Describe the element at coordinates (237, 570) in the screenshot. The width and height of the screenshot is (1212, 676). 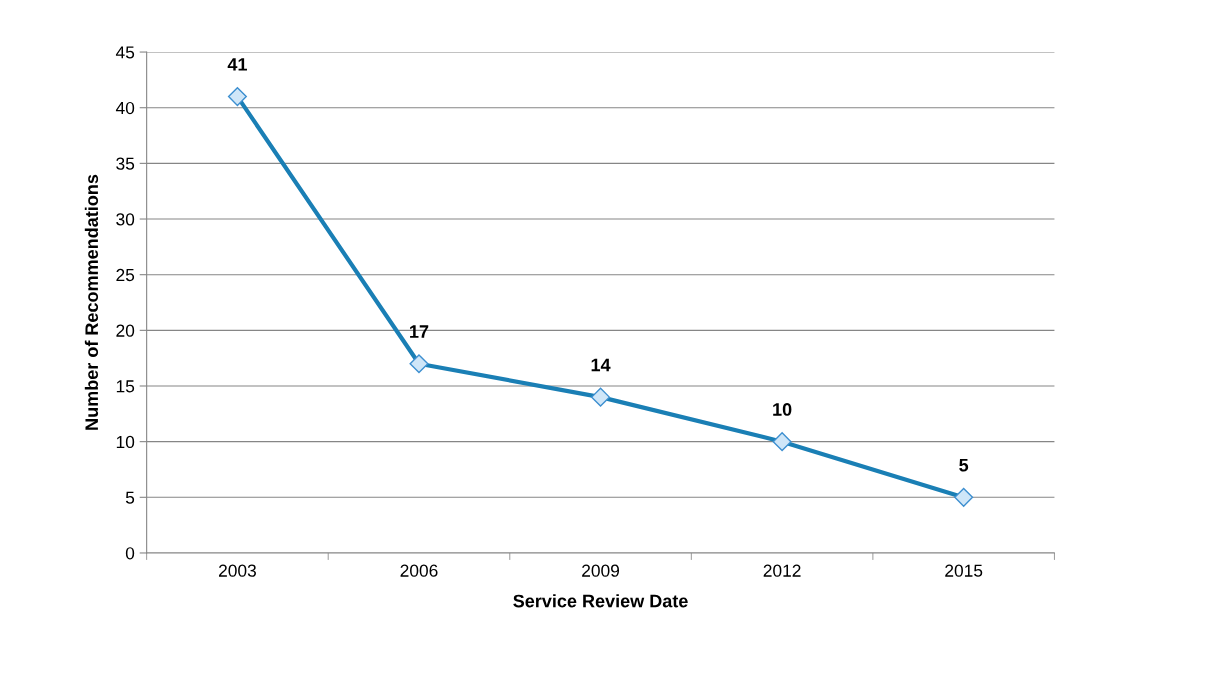
I see `x-tick-label: 2003` at that location.